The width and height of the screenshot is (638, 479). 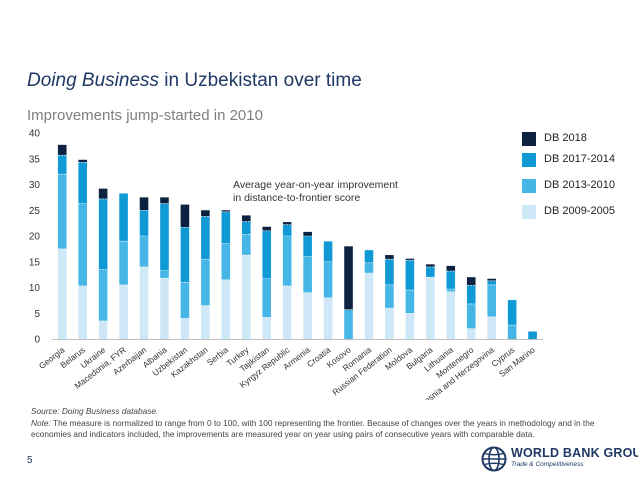 What do you see at coordinates (369, 256) in the screenshot?
I see `bar-segment-romania-db-2017-2014` at bounding box center [369, 256].